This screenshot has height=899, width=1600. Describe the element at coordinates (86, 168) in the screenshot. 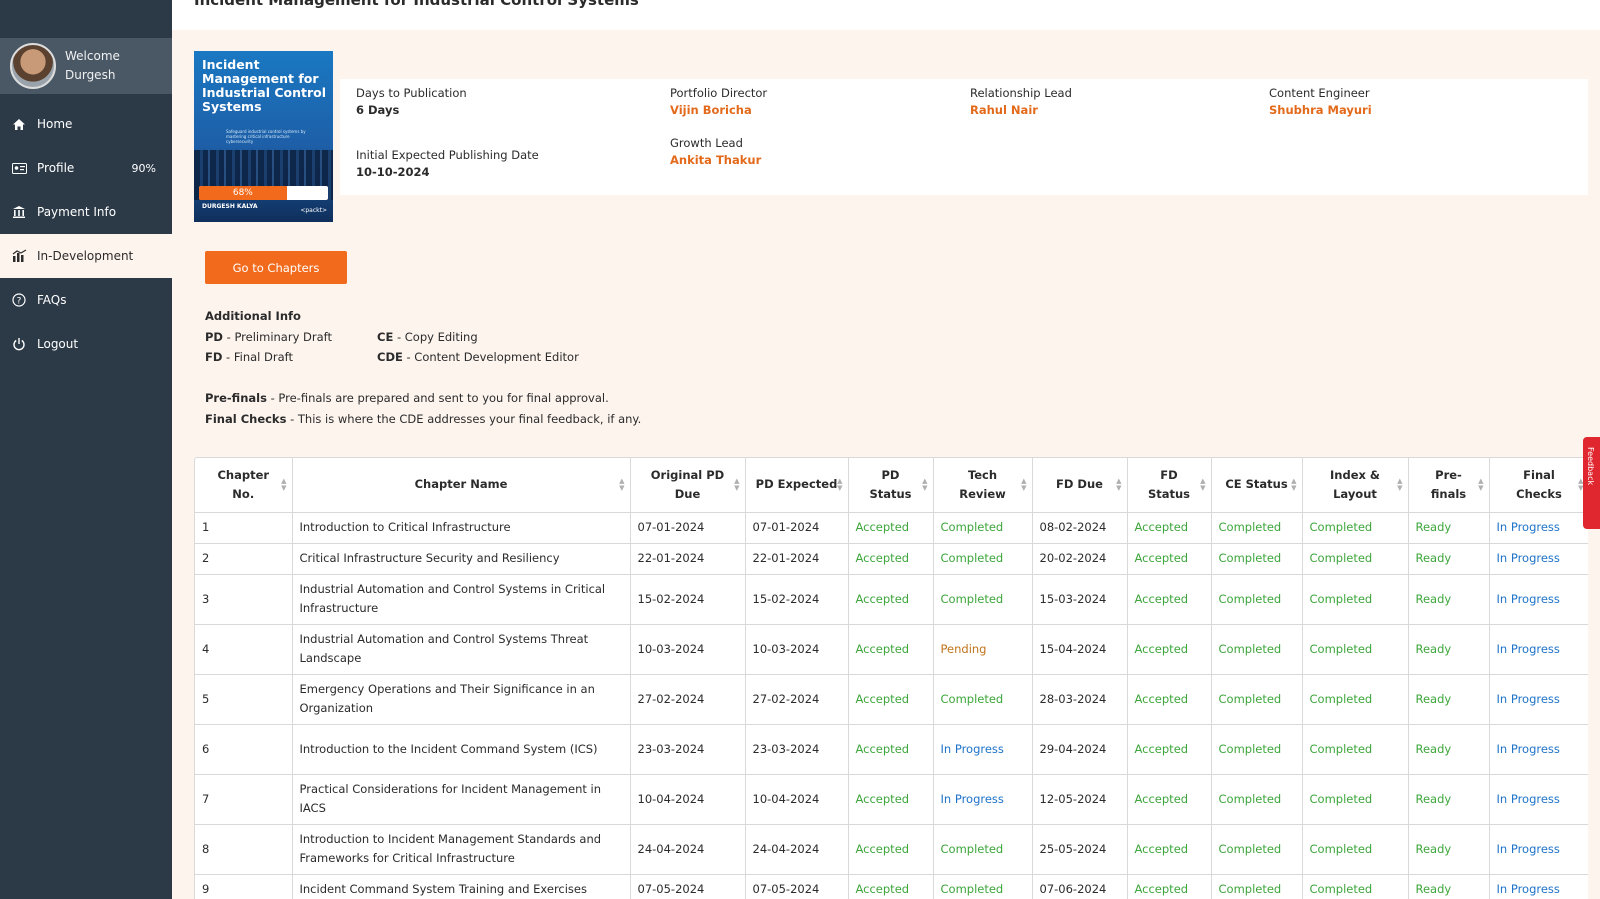

I see `sidebar-item-profile: Profile 90%` at that location.